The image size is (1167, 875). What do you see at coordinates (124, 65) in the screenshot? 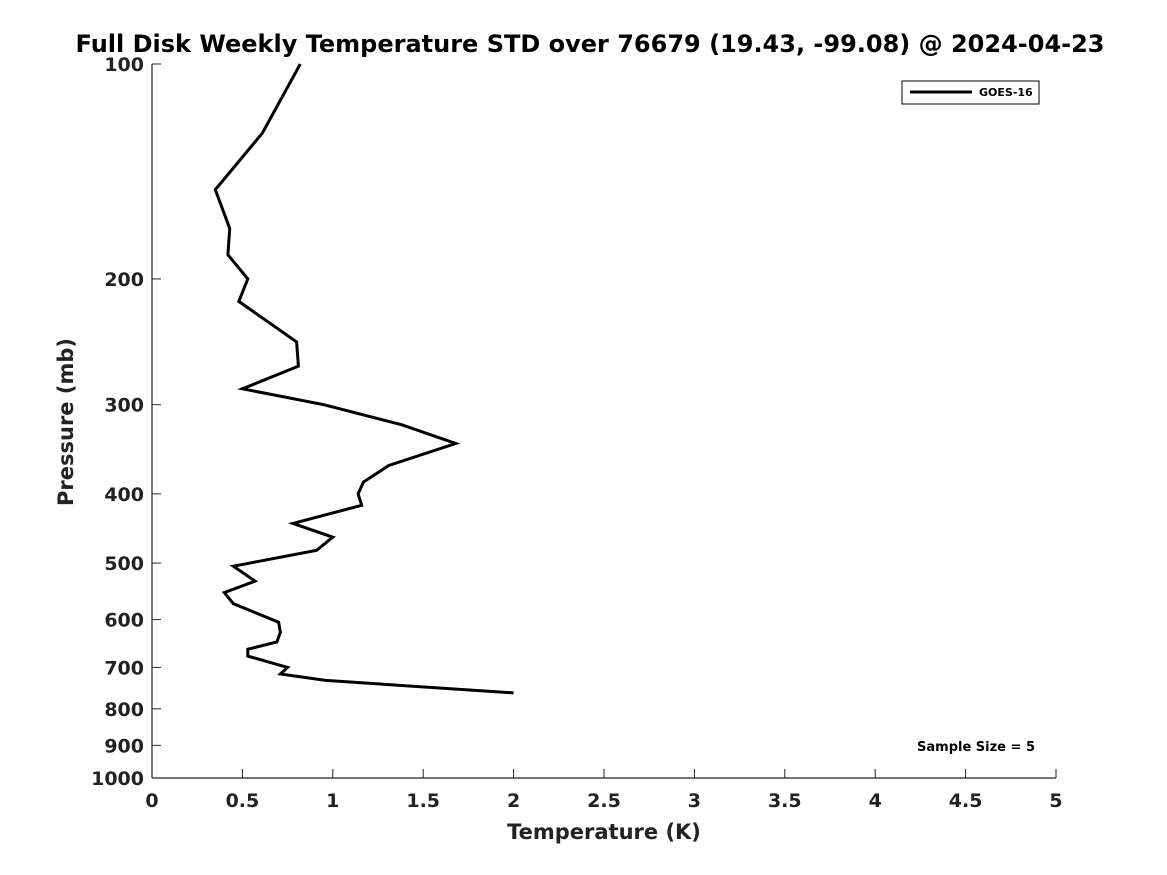
I see `y-tick-label: 100` at bounding box center [124, 65].